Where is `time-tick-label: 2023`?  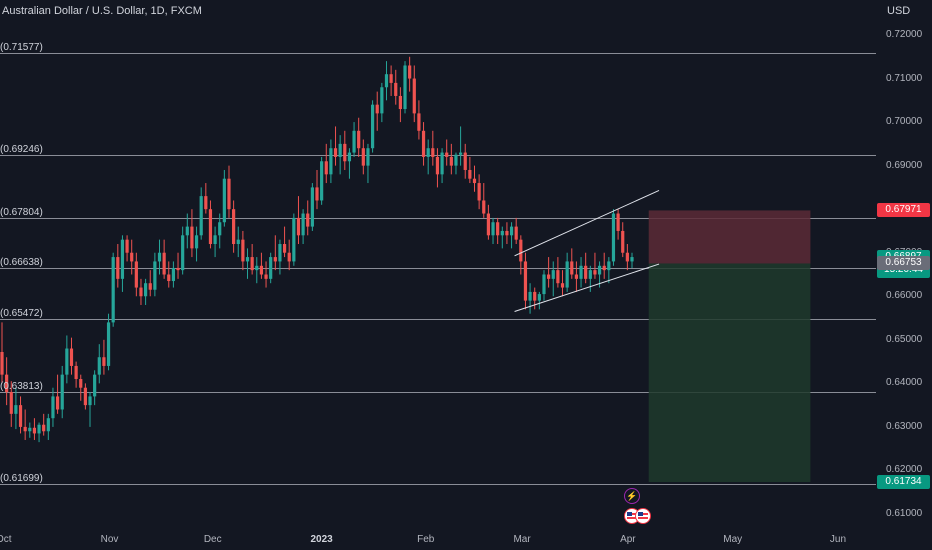 time-tick-label: 2023 is located at coordinates (321, 539).